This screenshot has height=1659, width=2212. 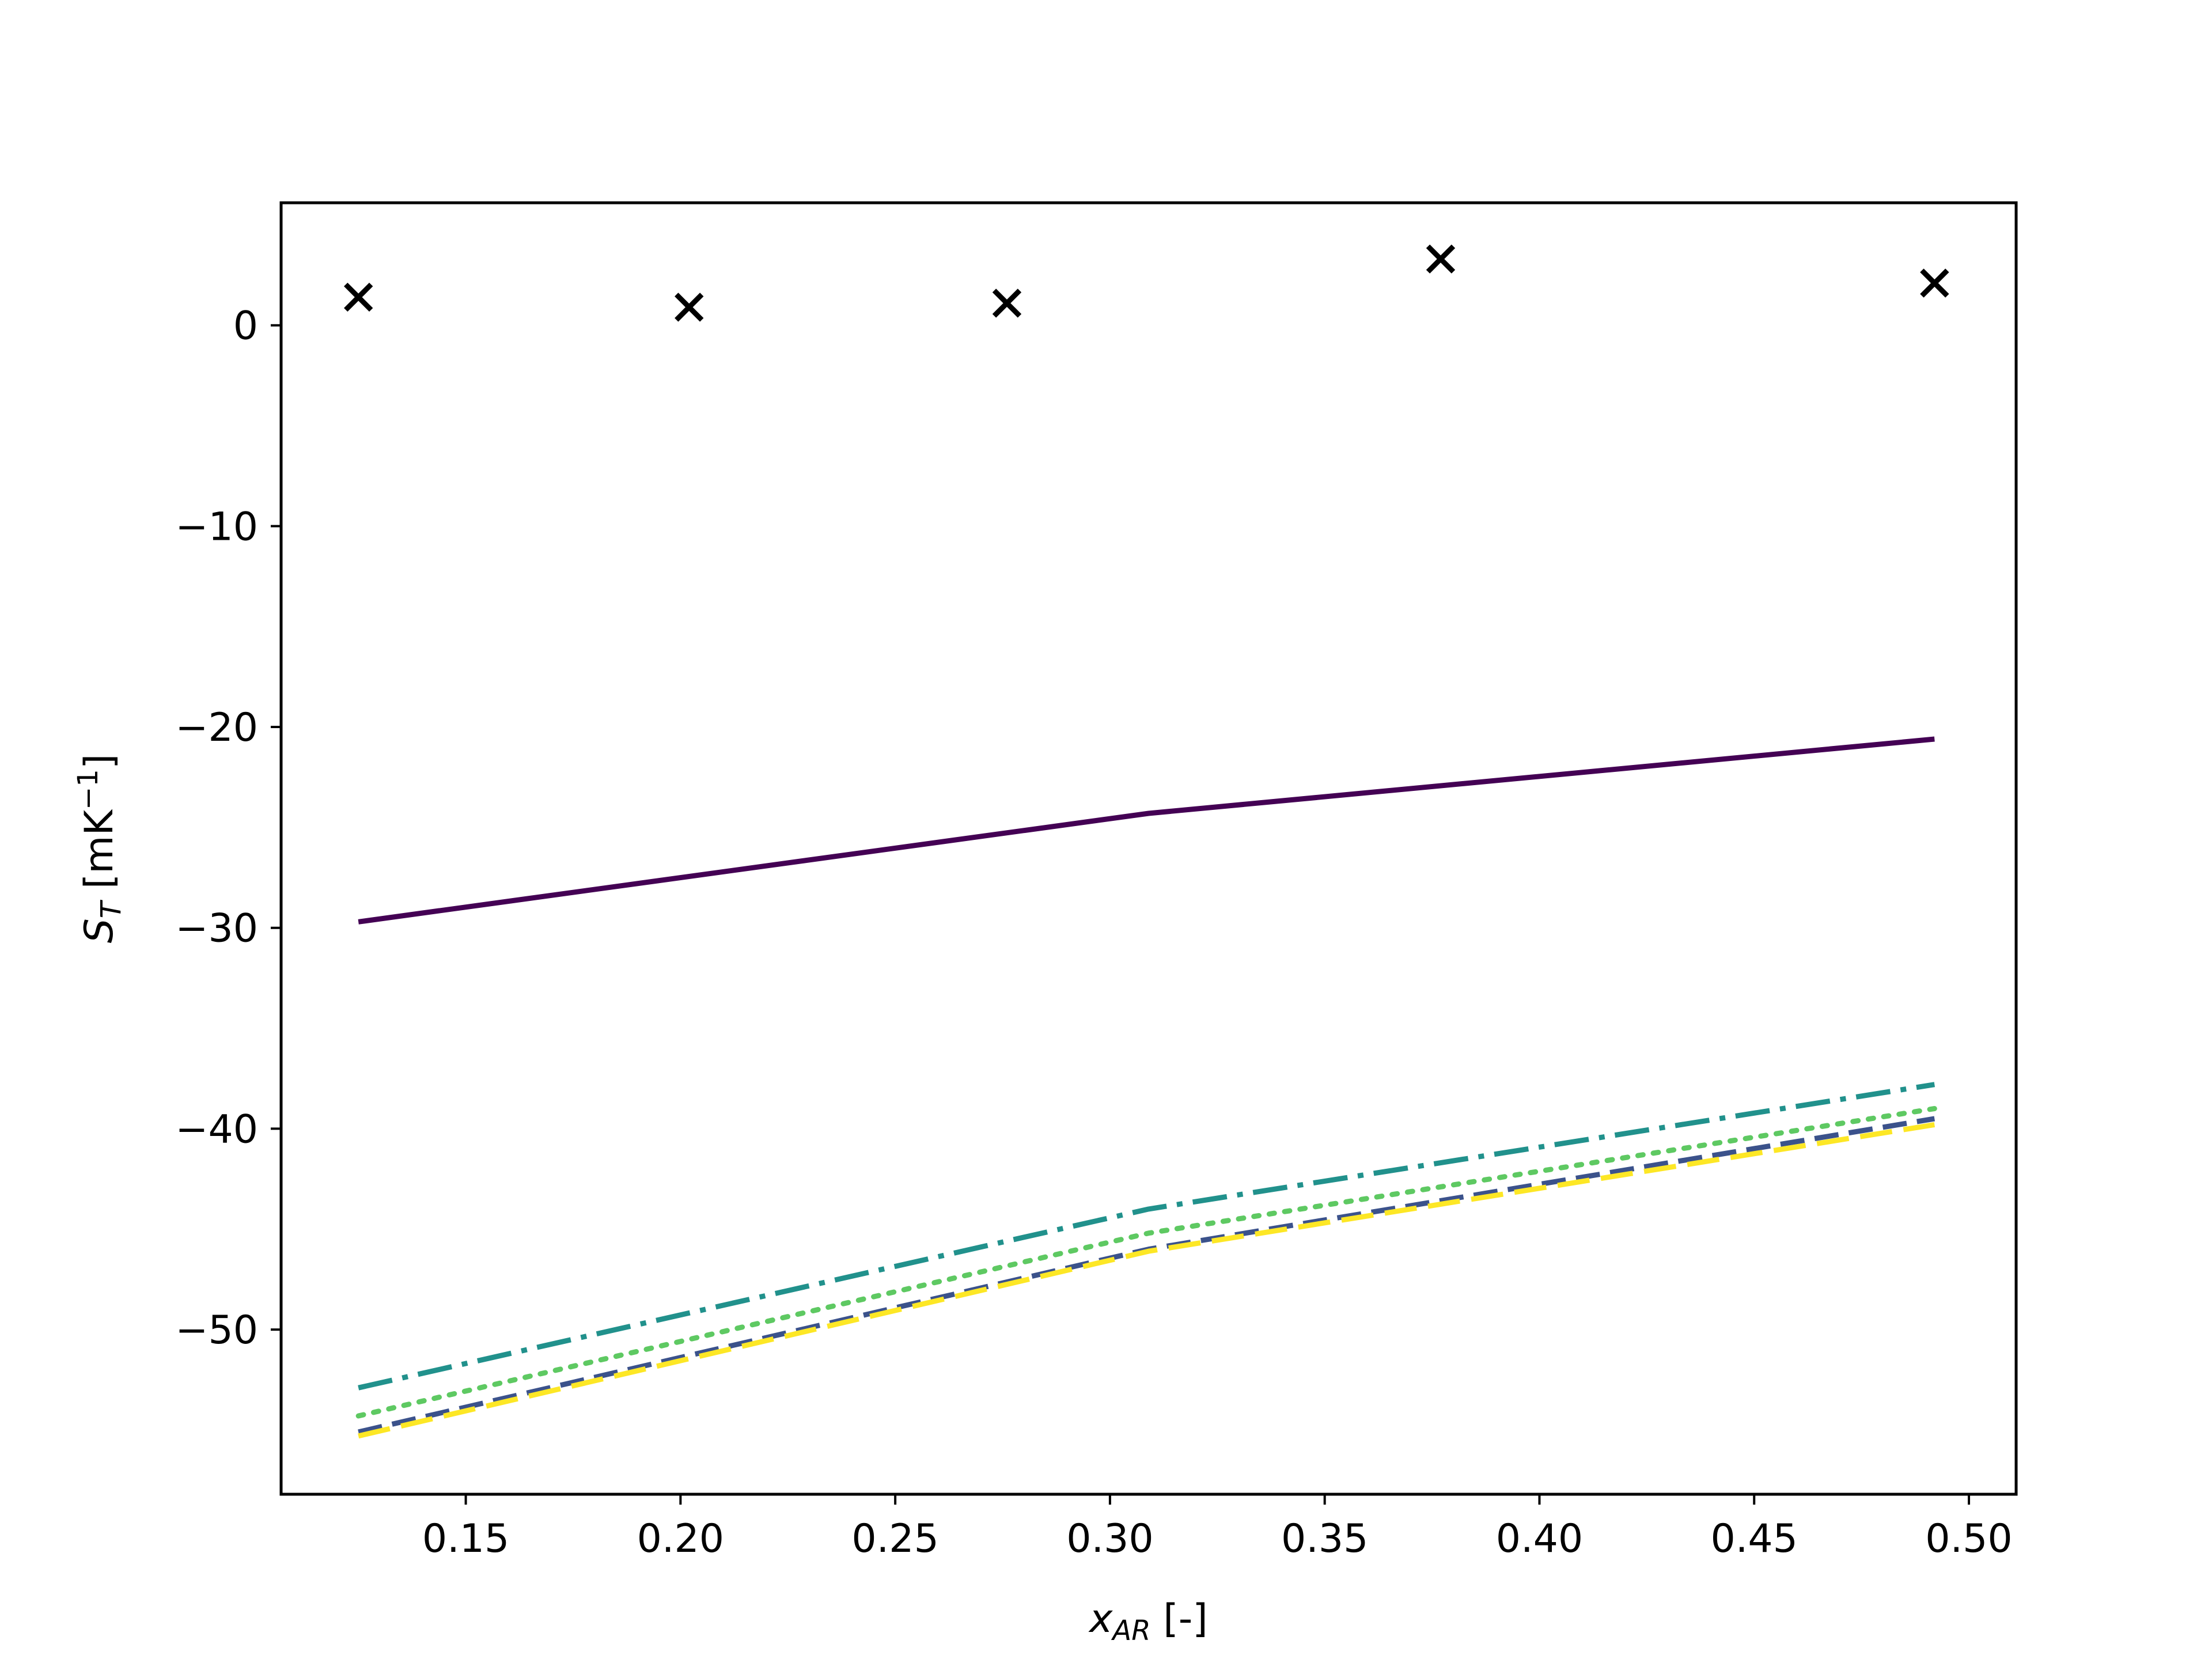 I want to click on x-tick-label: 0.50, so click(x=1968, y=1539).